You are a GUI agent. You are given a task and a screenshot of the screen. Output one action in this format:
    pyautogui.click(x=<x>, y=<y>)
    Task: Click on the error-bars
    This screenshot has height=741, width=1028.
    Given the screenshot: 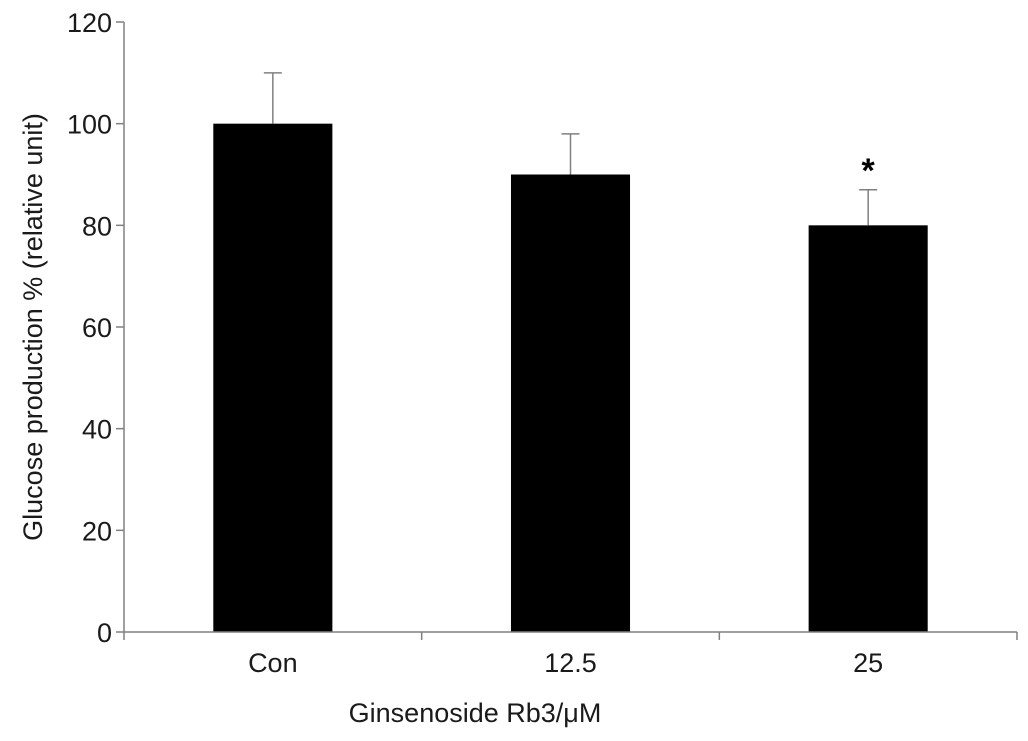 What is the action you would take?
    pyautogui.click(x=570, y=149)
    